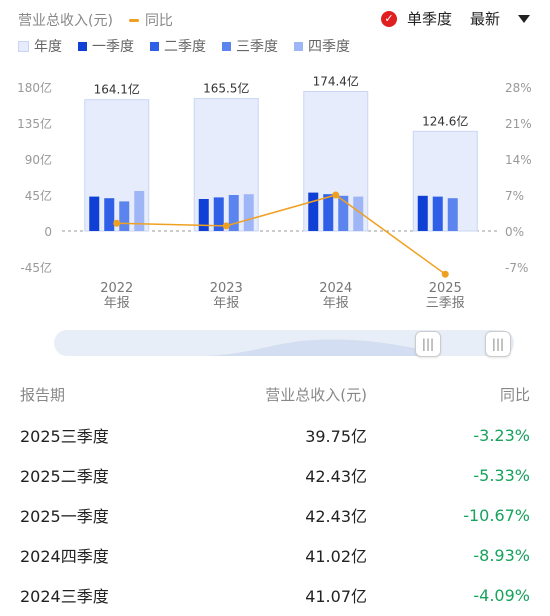 This screenshot has width=550, height=616. What do you see at coordinates (34, 87) in the screenshot?
I see `y-left-tick-label: 180亿` at bounding box center [34, 87].